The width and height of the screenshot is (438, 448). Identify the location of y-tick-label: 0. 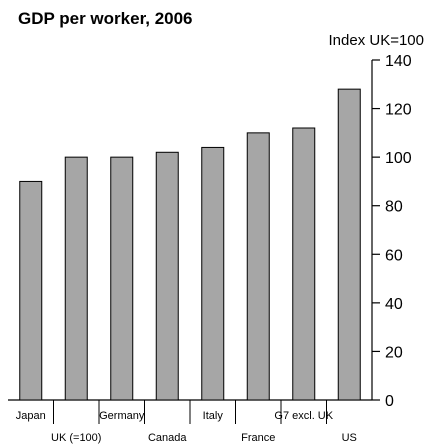
(389, 401).